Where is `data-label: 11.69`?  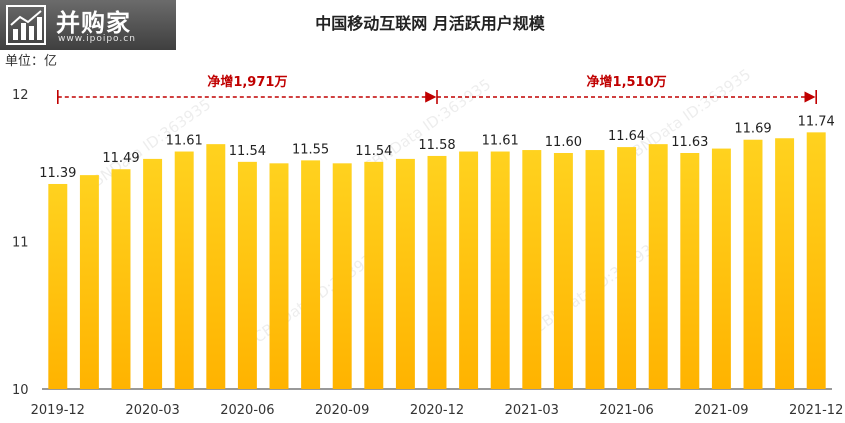 data-label: 11.69 is located at coordinates (752, 129).